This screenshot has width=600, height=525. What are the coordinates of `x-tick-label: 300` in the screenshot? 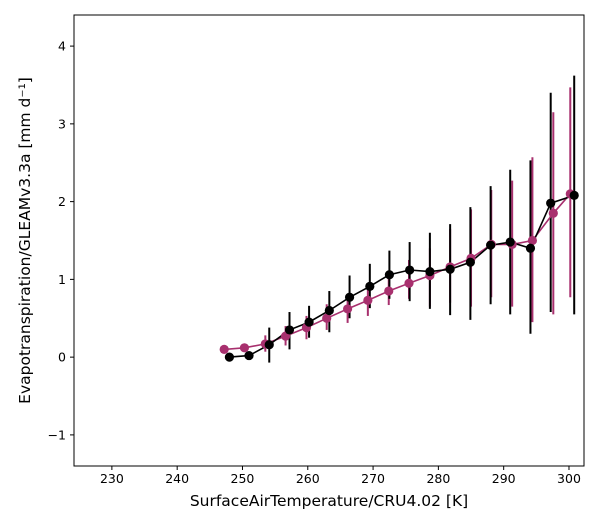 It's located at (569, 478).